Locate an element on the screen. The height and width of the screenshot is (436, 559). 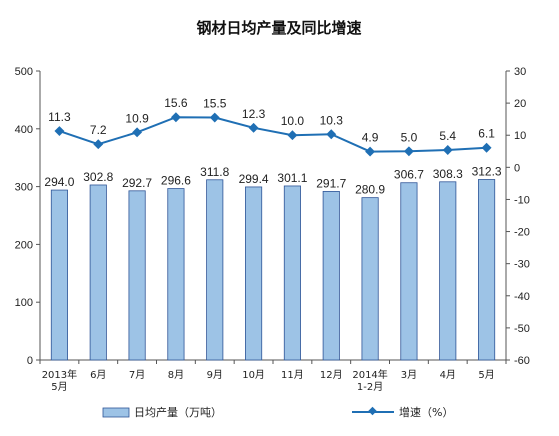
growth-value-label: 15.6 is located at coordinates (176, 103).